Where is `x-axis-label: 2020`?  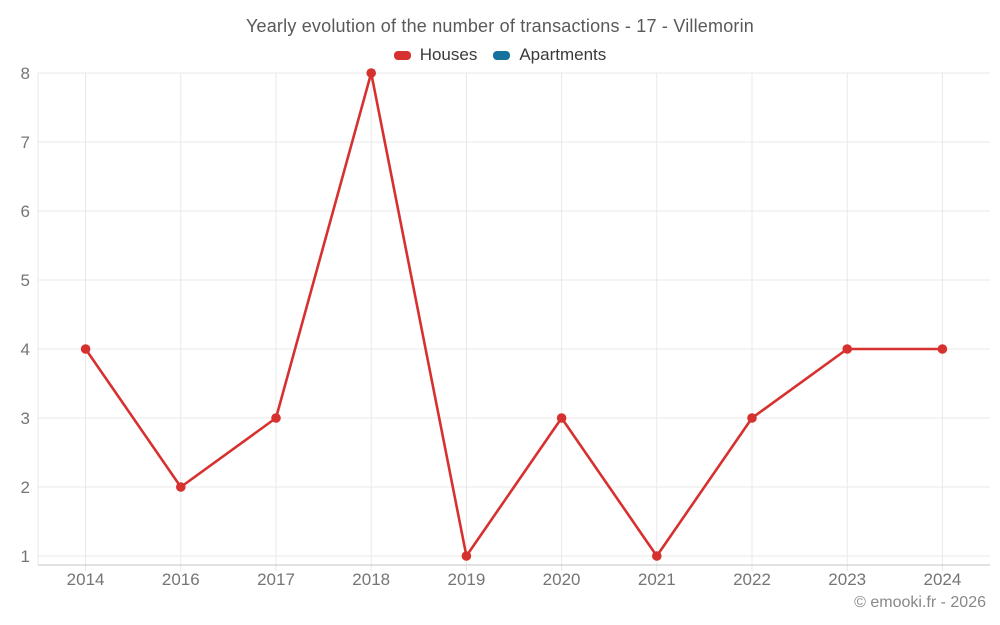 x-axis-label: 2020 is located at coordinates (562, 579).